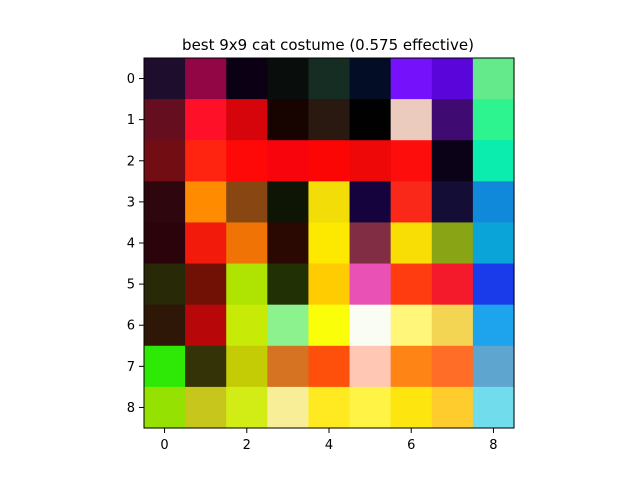 The image size is (640, 480). What do you see at coordinates (247, 445) in the screenshot?
I see `x-tick-label-2: 2` at bounding box center [247, 445].